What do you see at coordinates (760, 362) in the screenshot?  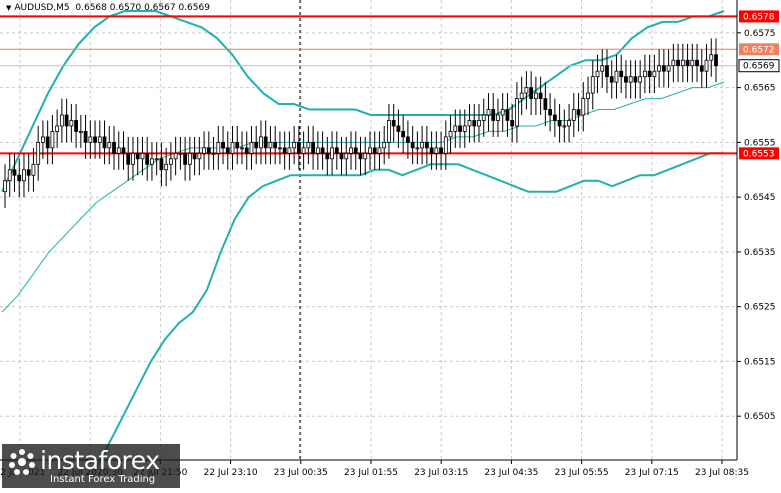 I see `price-tick-label: 0.6515` at bounding box center [760, 362].